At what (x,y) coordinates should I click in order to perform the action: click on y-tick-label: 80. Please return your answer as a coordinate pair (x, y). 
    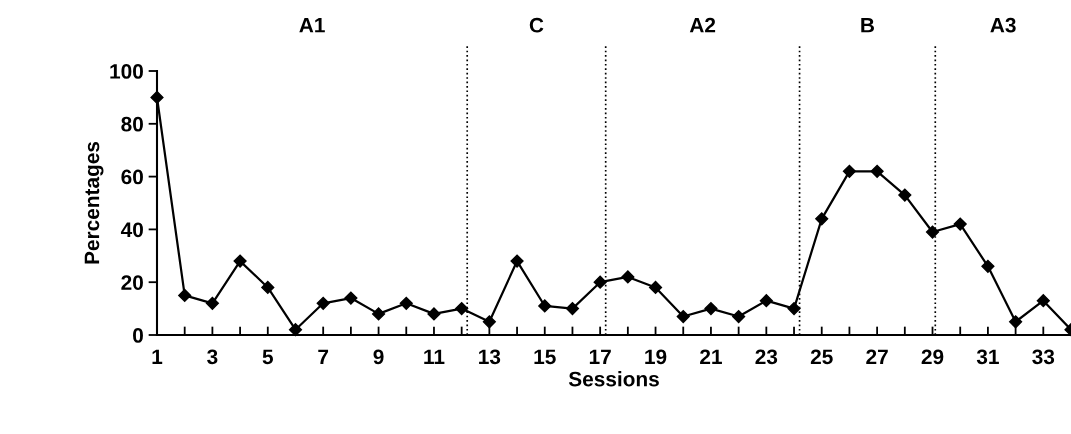
    Looking at the image, I should click on (132, 124).